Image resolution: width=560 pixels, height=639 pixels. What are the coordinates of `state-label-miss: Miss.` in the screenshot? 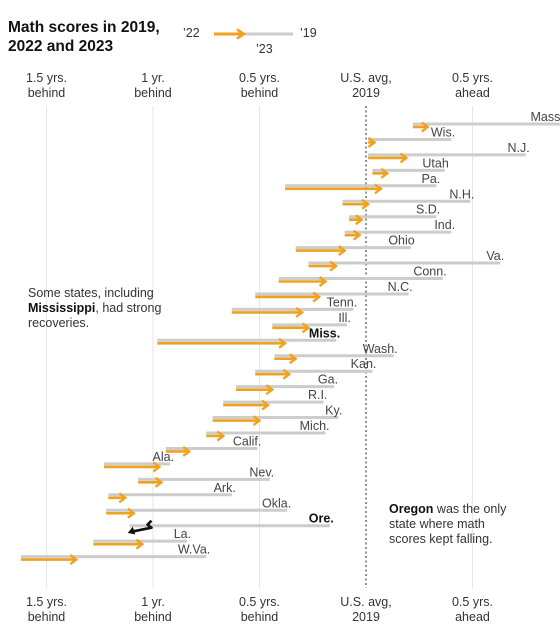 It's located at (324, 333).